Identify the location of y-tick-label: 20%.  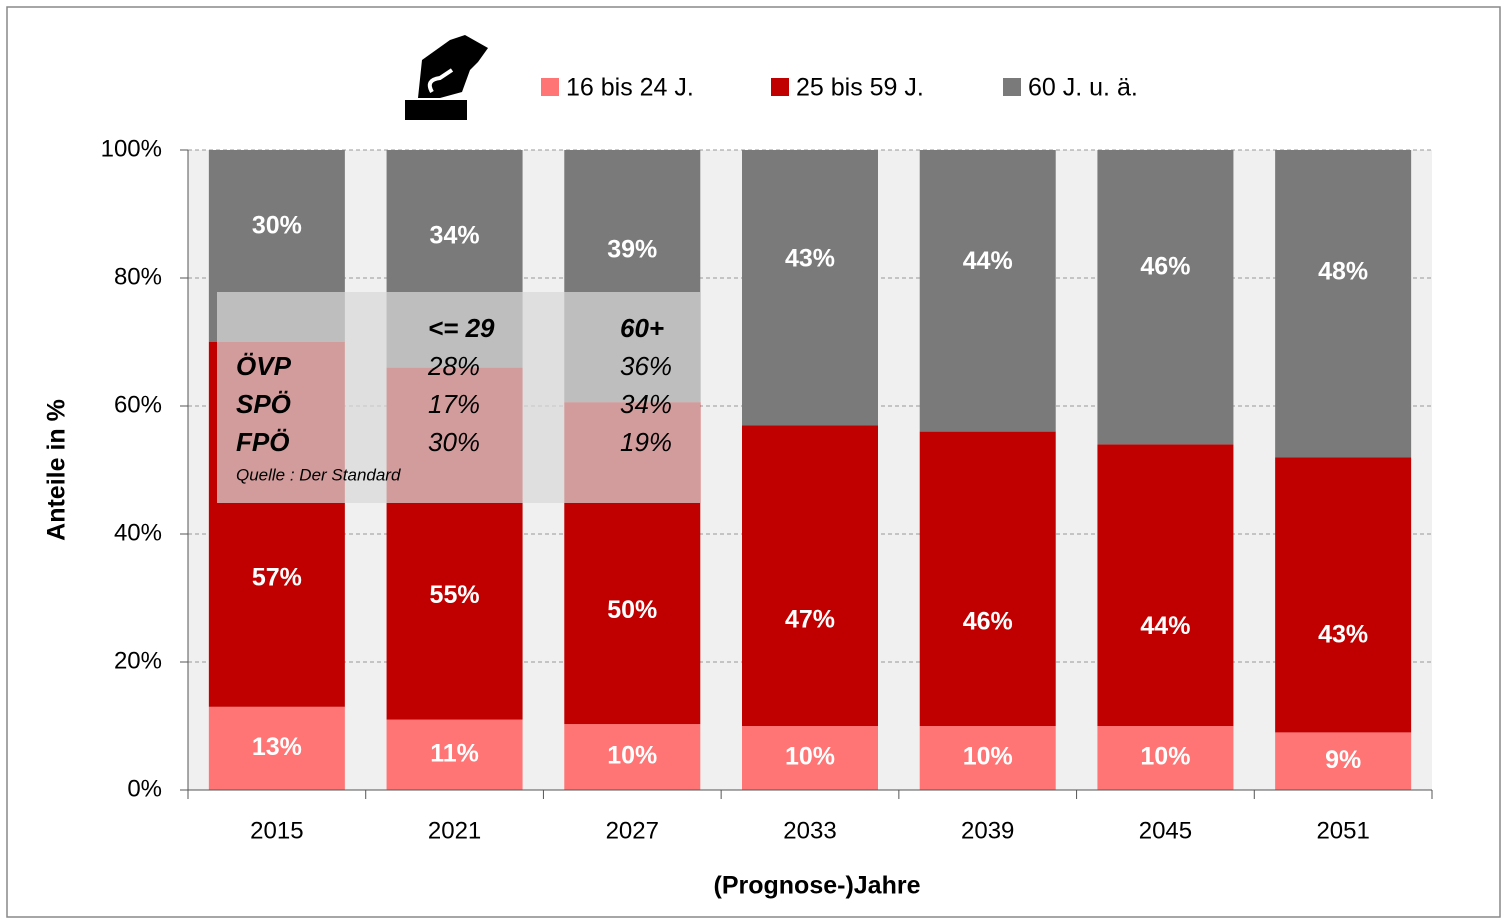
(138, 660).